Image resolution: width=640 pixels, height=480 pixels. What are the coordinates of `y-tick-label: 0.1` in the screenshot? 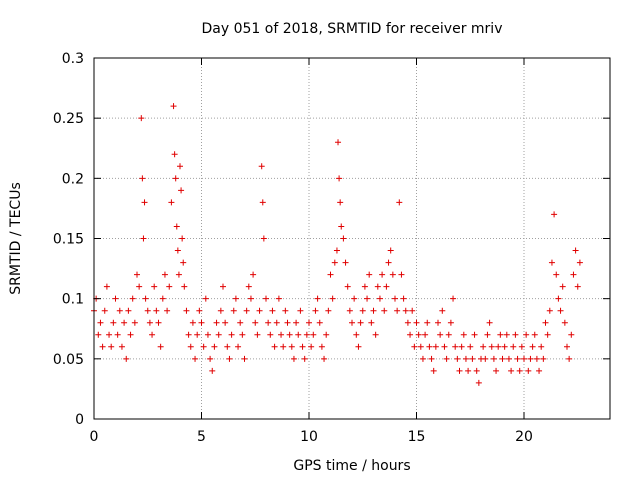 It's located at (73, 300).